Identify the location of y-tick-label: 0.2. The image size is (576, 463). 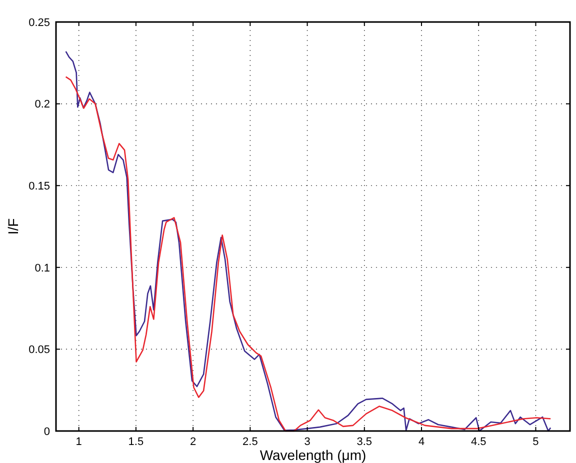
(42, 104).